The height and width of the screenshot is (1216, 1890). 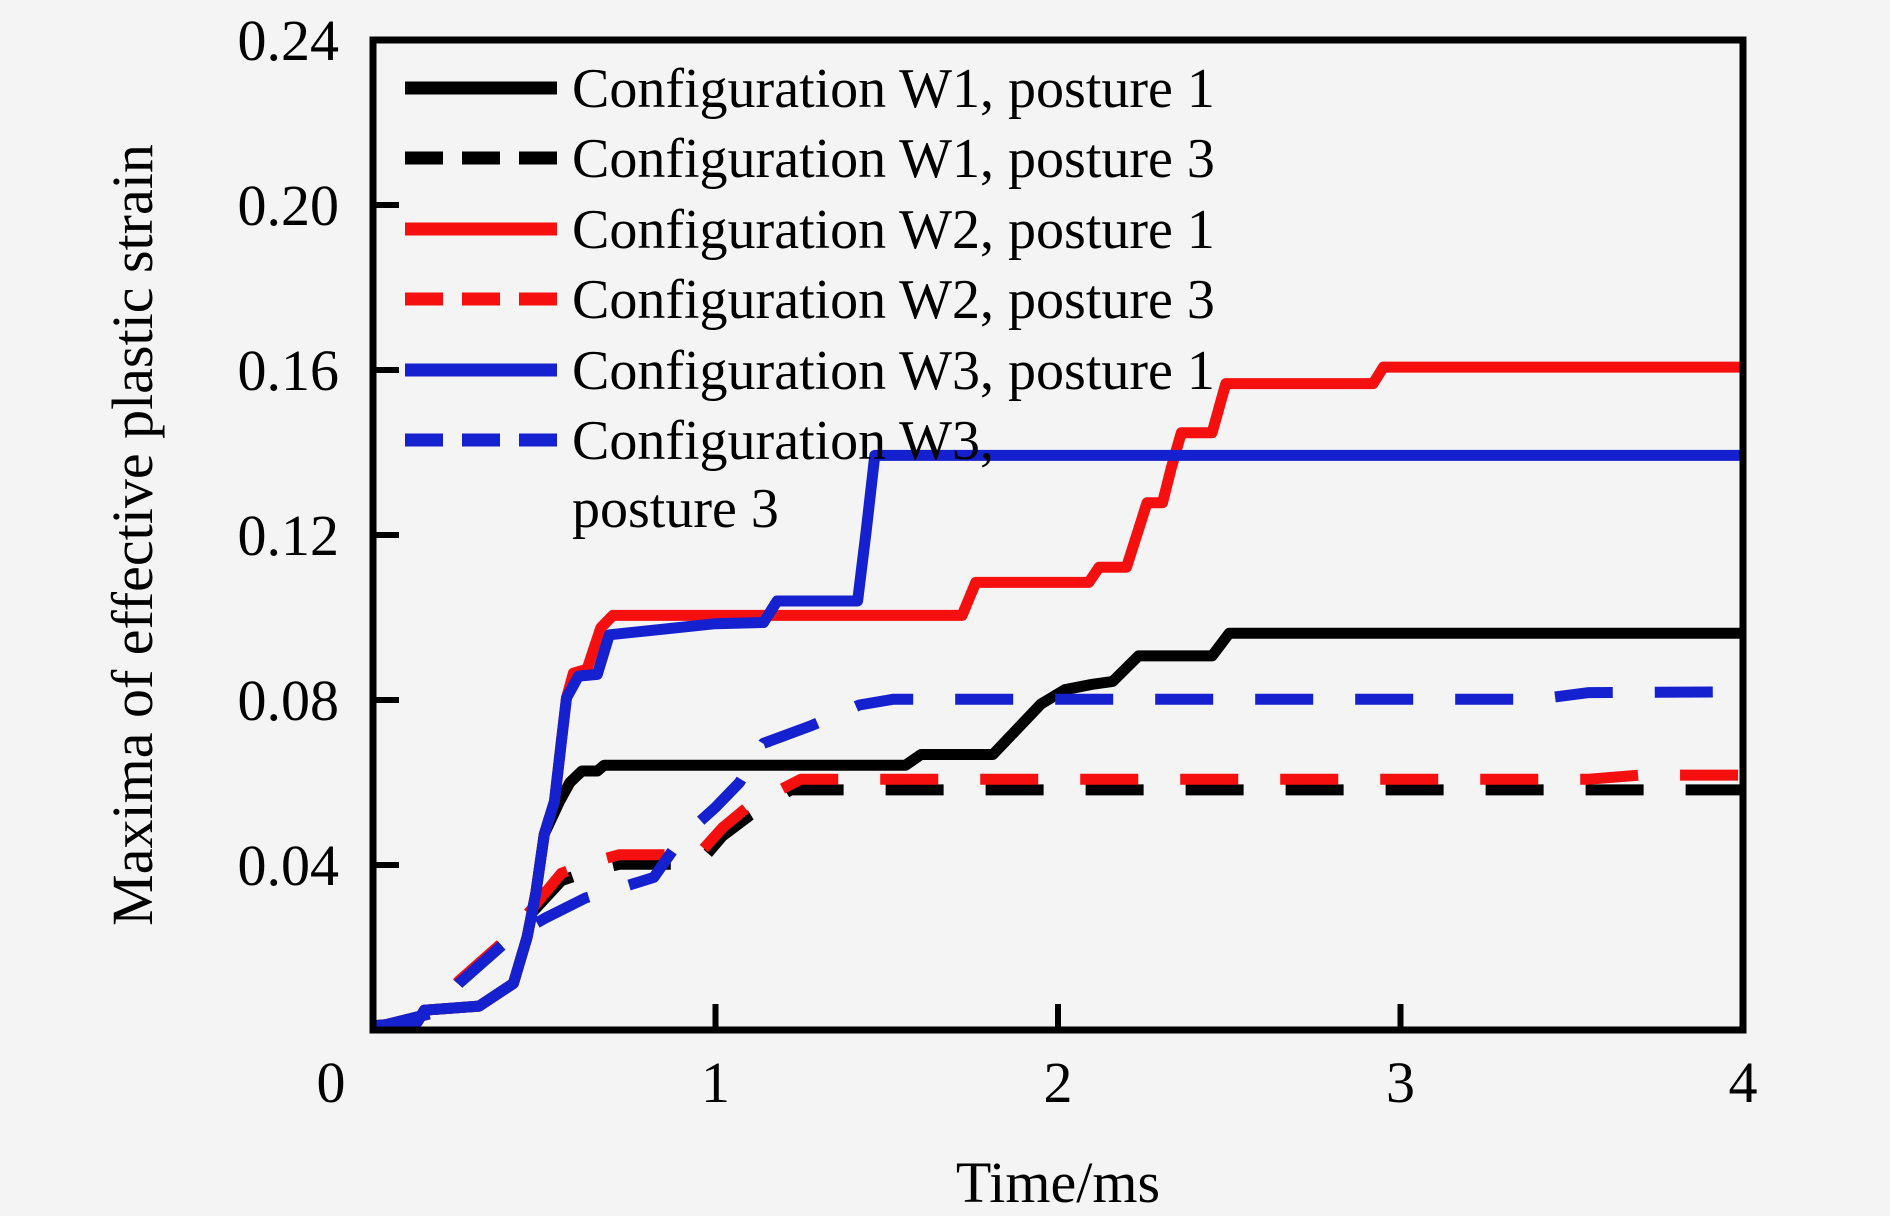 What do you see at coordinates (289, 40) in the screenshot?
I see `y-tick-label: 0.24` at bounding box center [289, 40].